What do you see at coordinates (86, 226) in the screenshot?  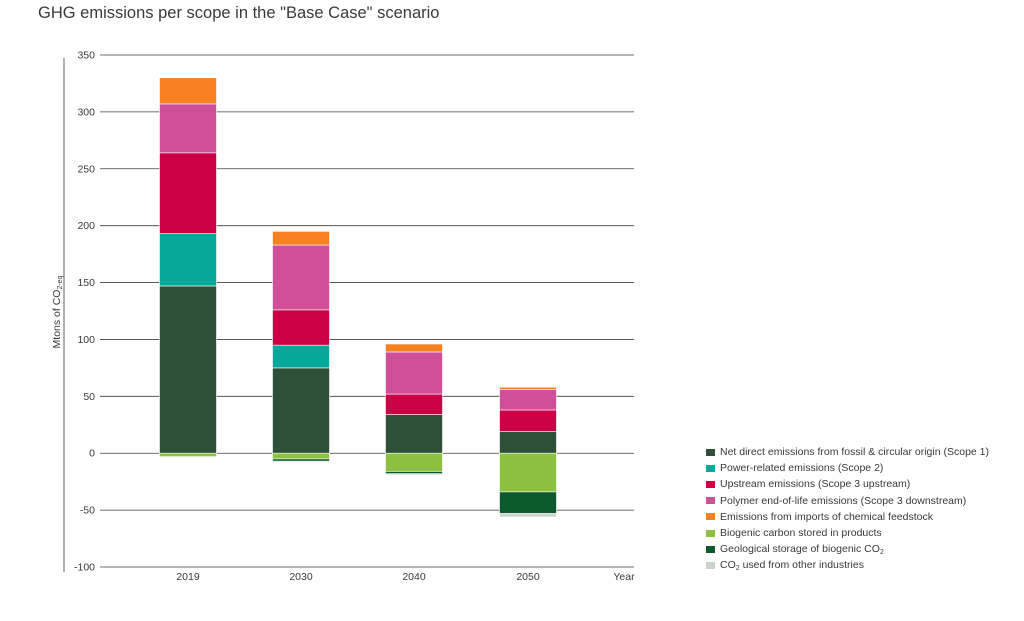 I see `y-tick-label: 200` at bounding box center [86, 226].